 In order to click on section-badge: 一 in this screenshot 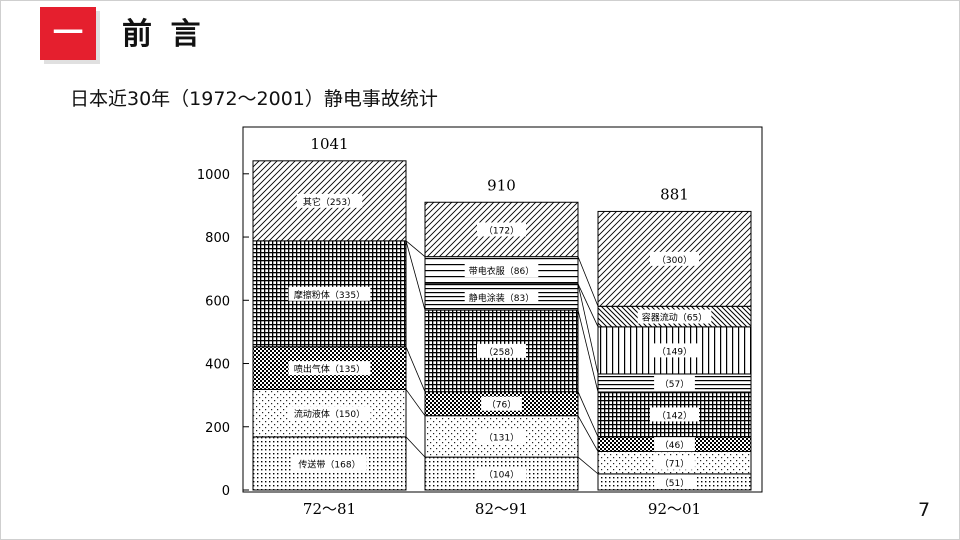, I will do `click(68, 33)`.